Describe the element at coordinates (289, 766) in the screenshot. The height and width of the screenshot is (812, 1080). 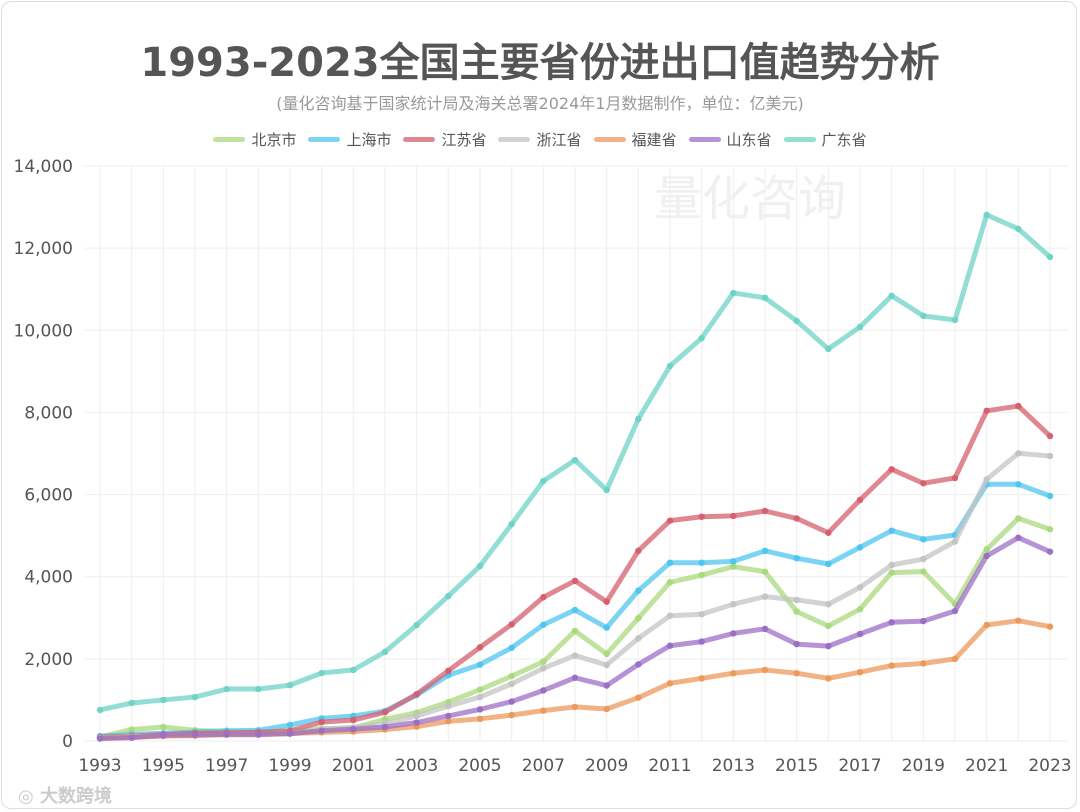
I see `x-tick-label: 1999` at that location.